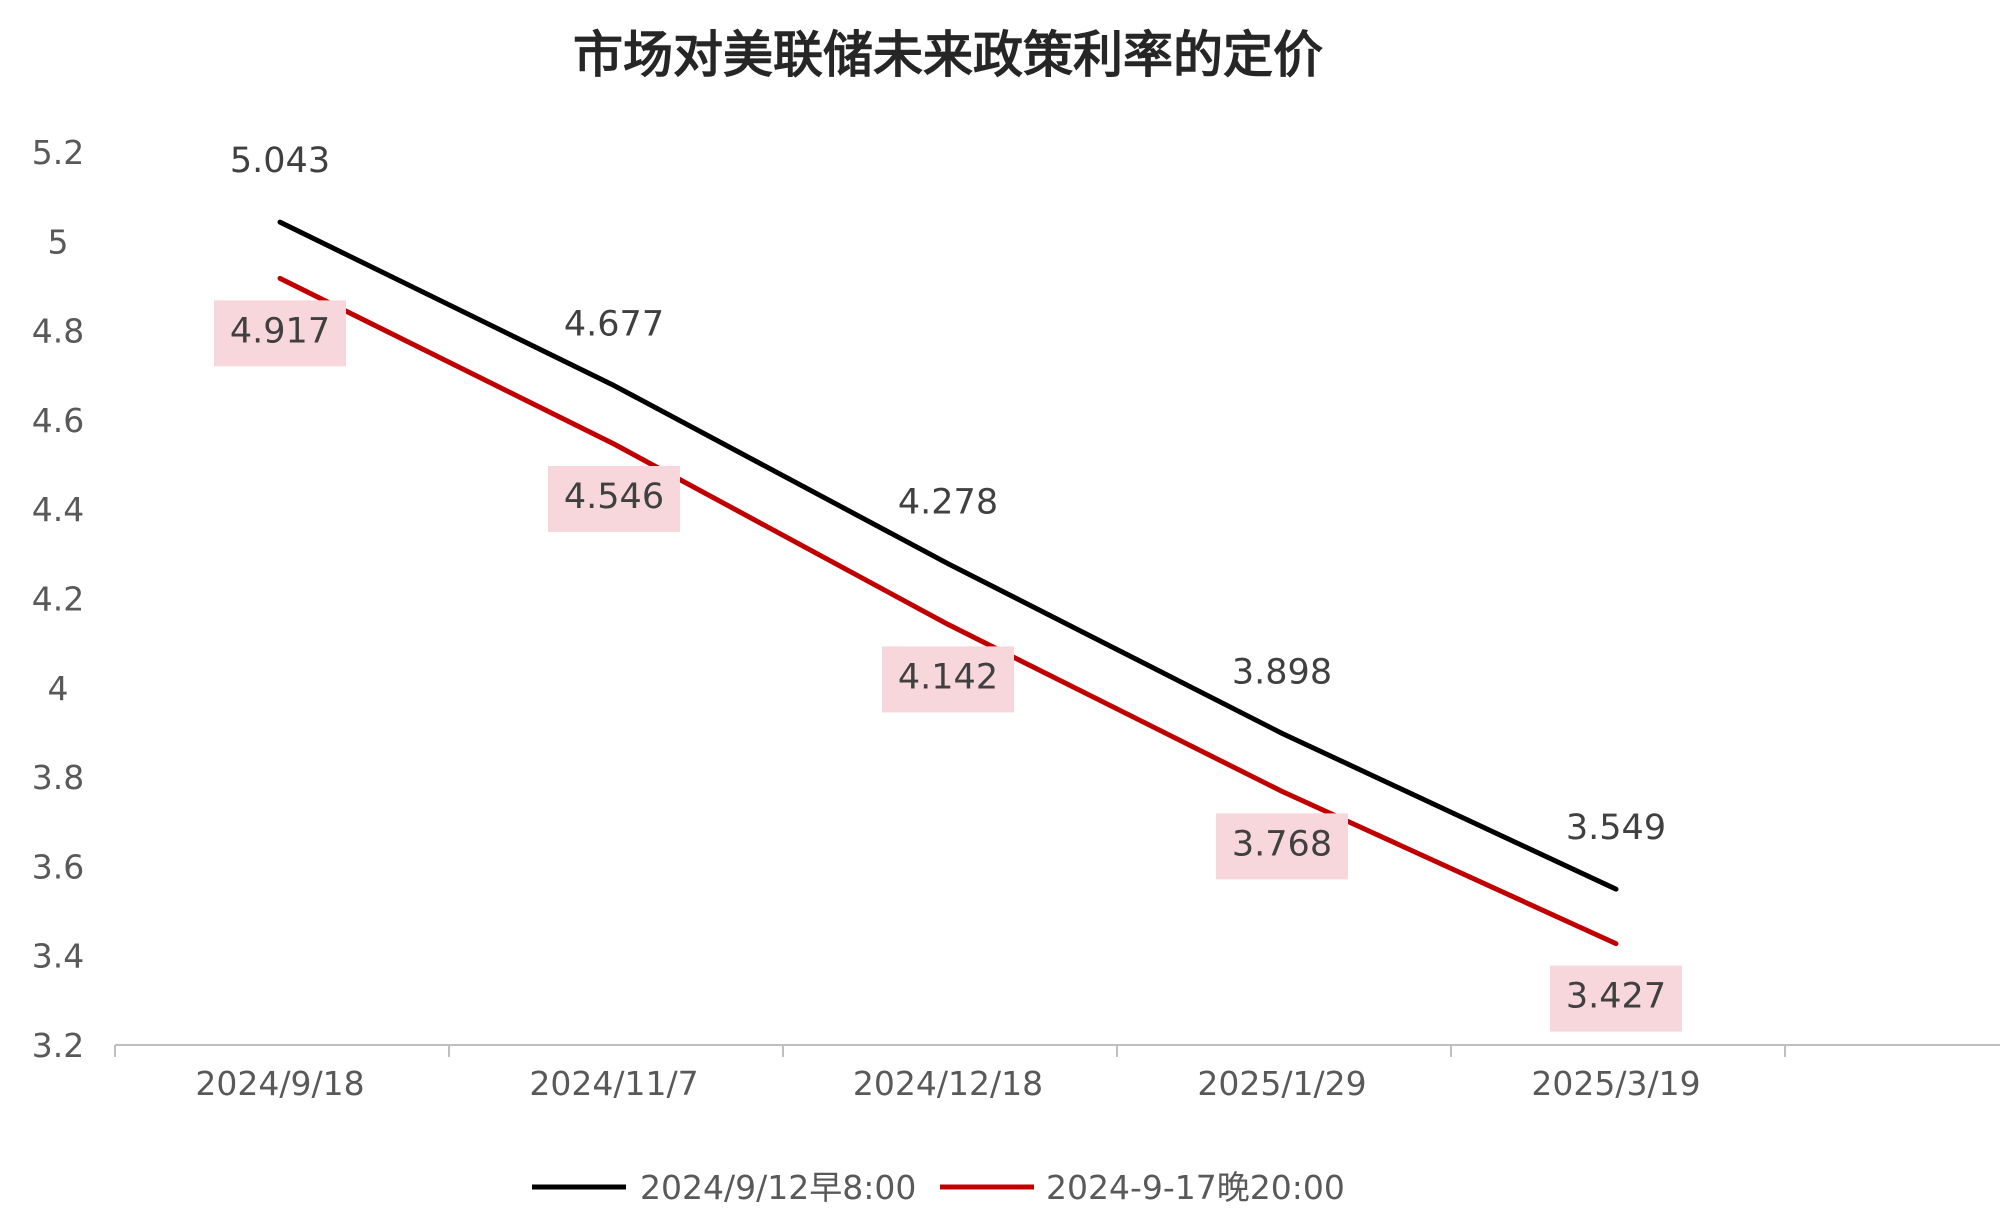 This screenshot has height=1228, width=2000. What do you see at coordinates (58, 688) in the screenshot?
I see `y-tick-label: 4` at bounding box center [58, 688].